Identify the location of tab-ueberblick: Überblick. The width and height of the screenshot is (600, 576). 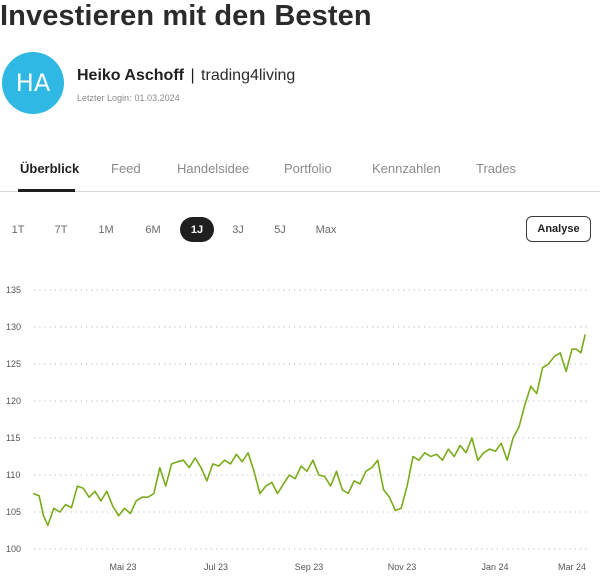
(50, 168).